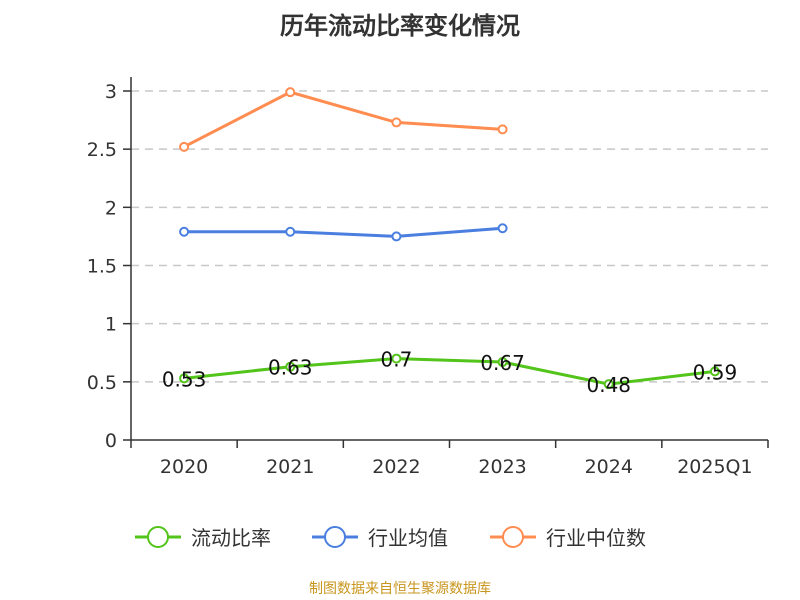 The image size is (800, 600). I want to click on legend-label: 行业均值, so click(408, 538).